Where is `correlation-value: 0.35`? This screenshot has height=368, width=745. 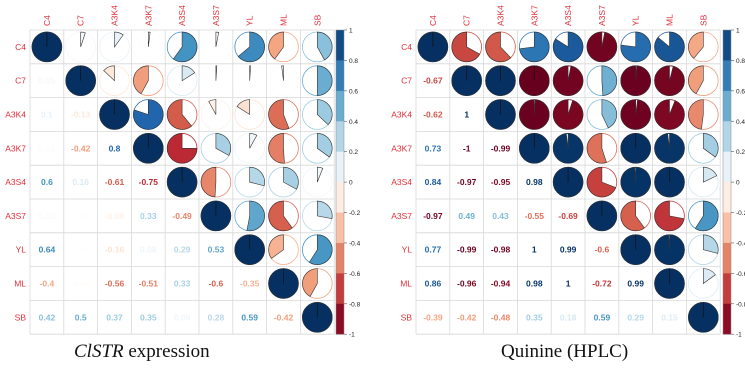 correlation-value: 0.35 is located at coordinates (148, 317).